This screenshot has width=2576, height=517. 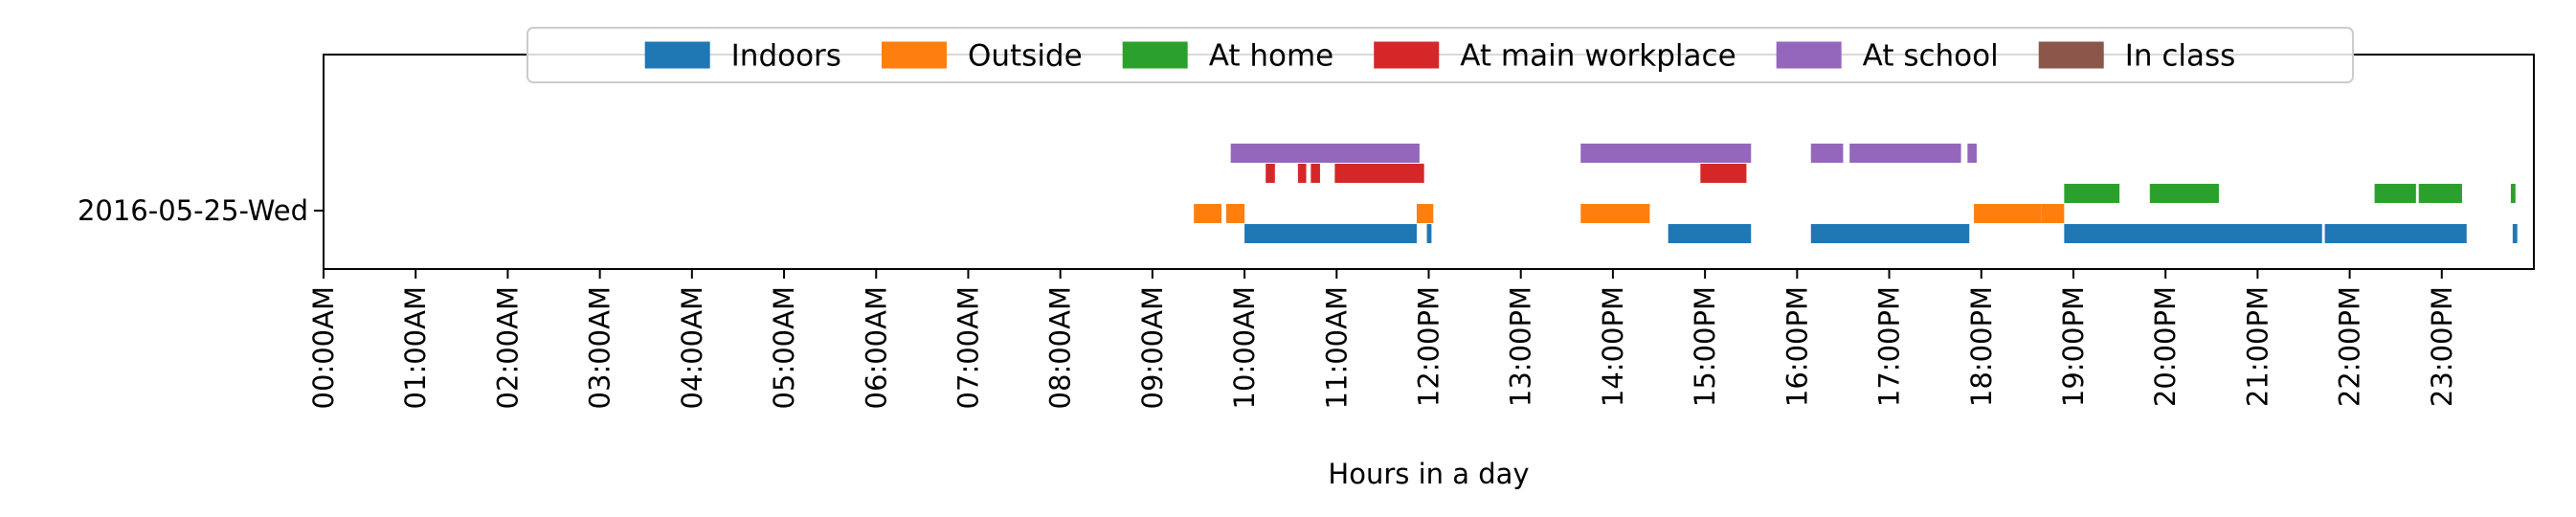 I want to click on x-tick-label: 03:00AM, so click(x=600, y=347).